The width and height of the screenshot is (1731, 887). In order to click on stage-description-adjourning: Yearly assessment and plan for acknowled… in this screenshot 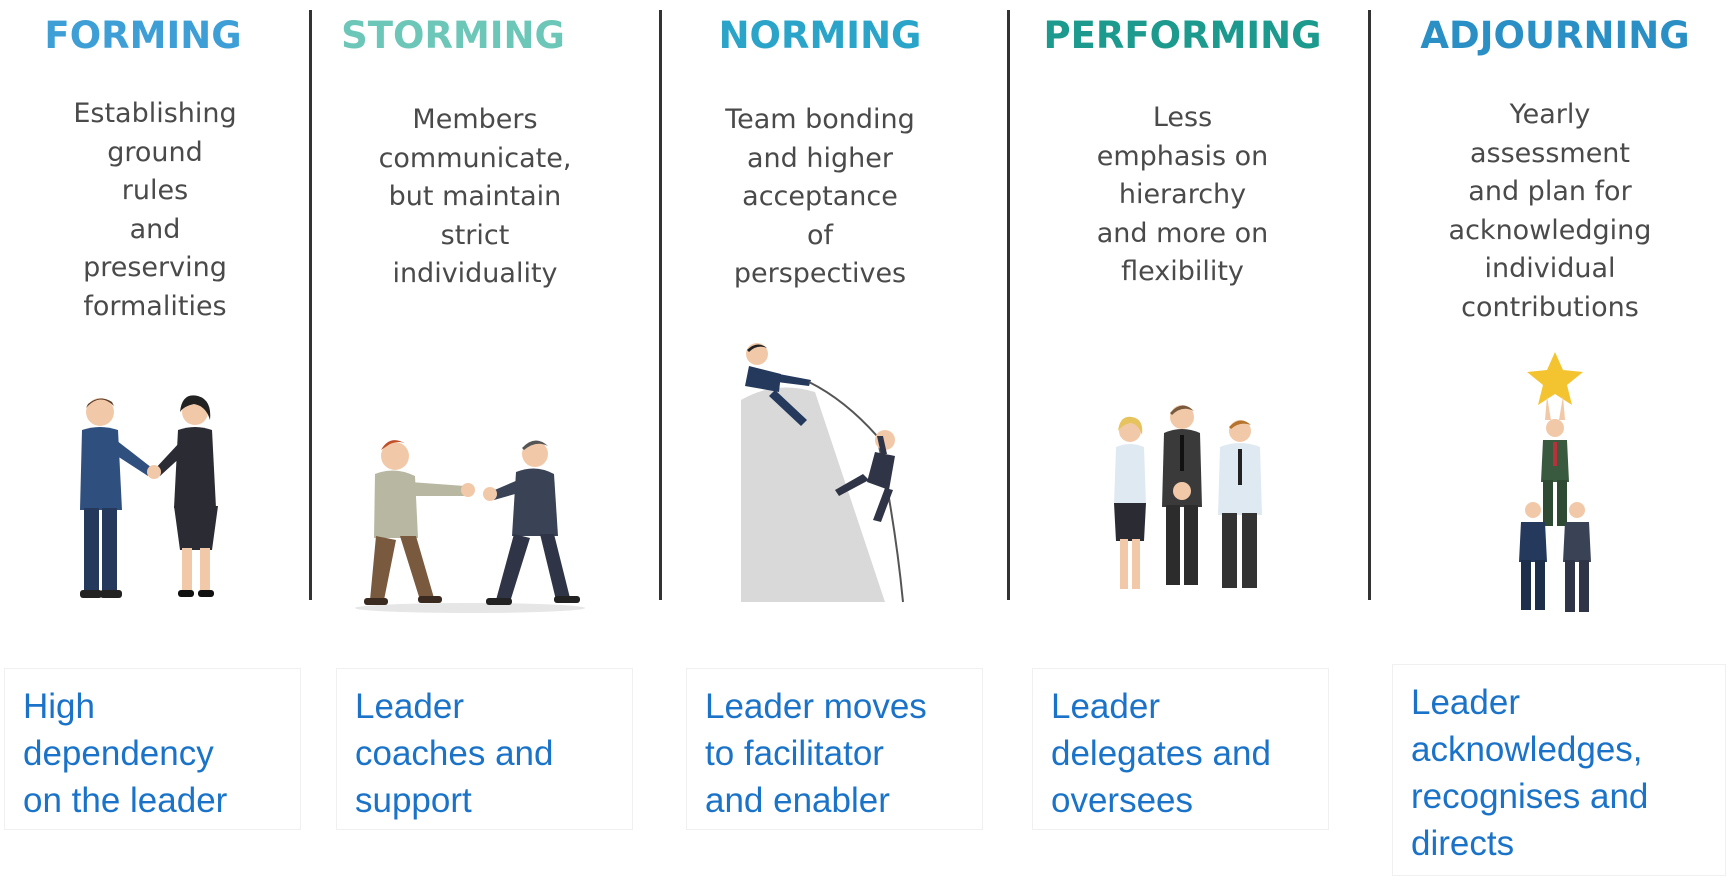, I will do `click(1550, 211)`.